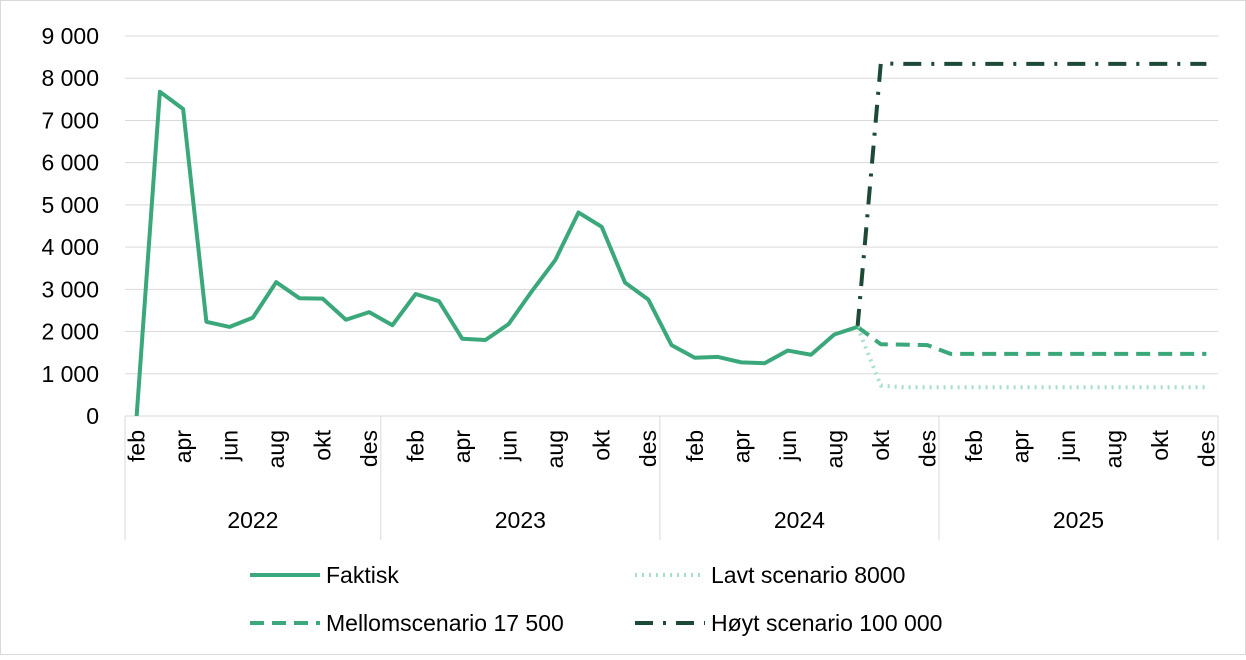 The width and height of the screenshot is (1246, 660). I want to click on y-tick-label: 8 000, so click(70, 78).